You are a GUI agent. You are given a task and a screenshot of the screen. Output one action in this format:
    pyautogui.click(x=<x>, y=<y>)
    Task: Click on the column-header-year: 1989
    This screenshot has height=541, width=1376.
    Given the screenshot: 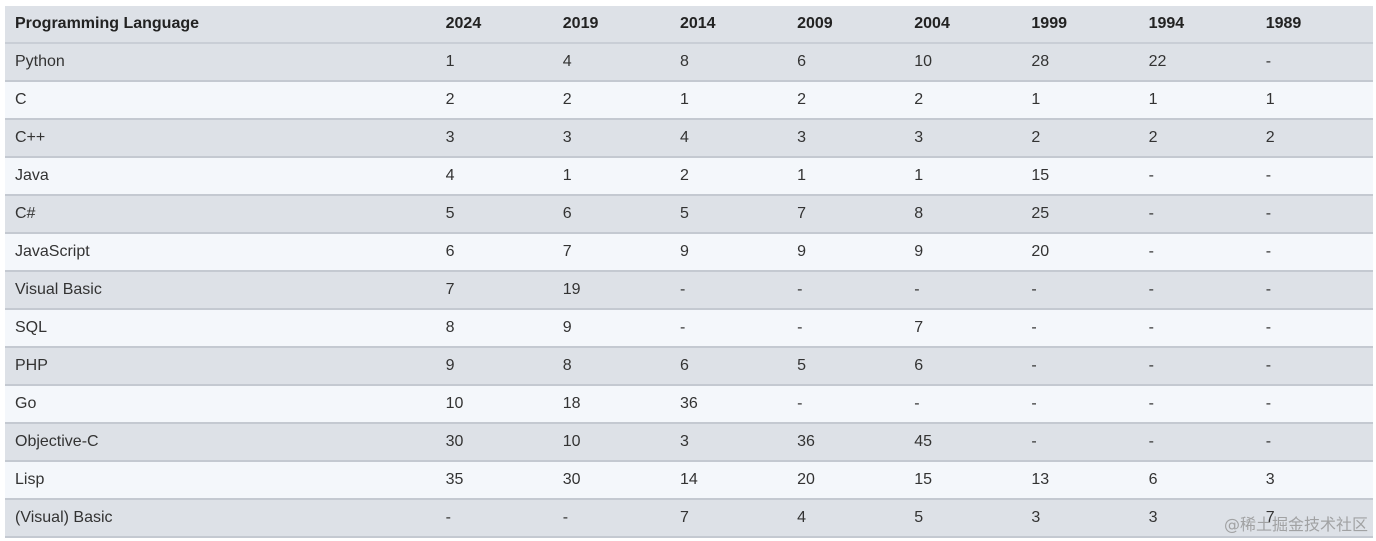 What is the action you would take?
    pyautogui.click(x=1314, y=25)
    